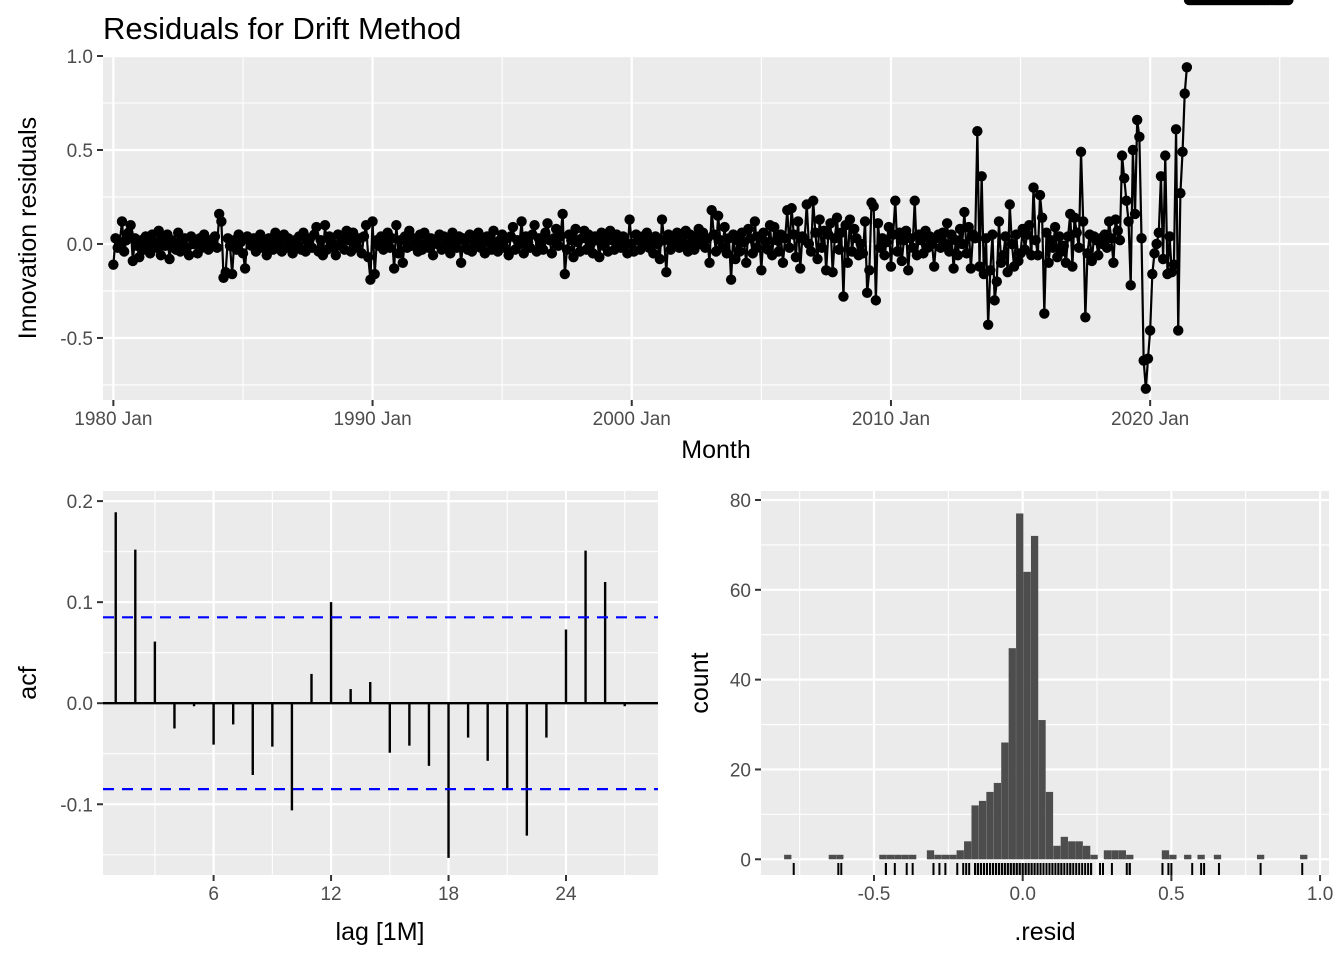 The height and width of the screenshot is (960, 1344). Describe the element at coordinates (80, 151) in the screenshot. I see `y-tick-label: 0.5` at that location.